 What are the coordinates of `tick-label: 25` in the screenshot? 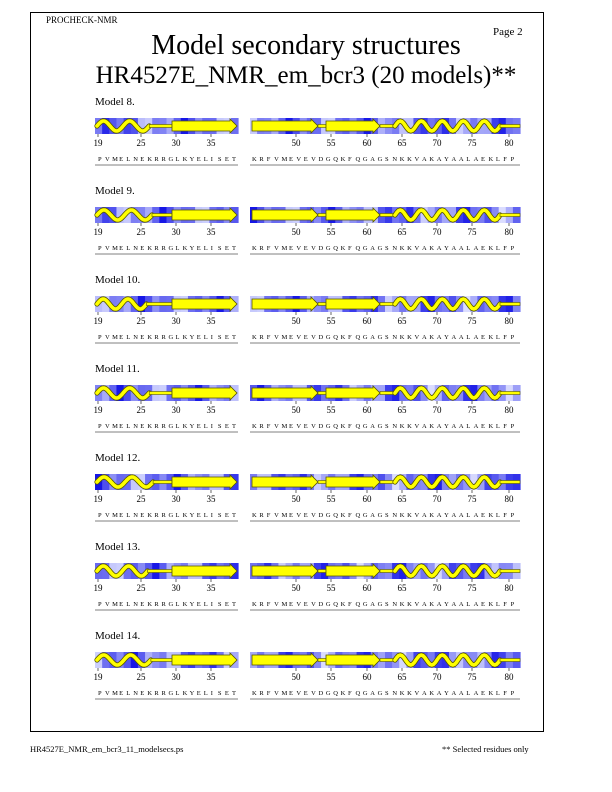 It's located at (142, 410).